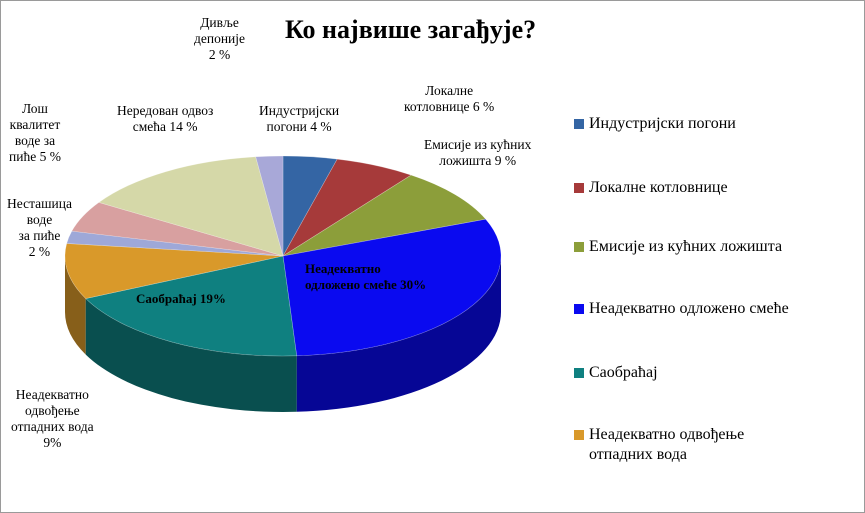 The height and width of the screenshot is (513, 865). What do you see at coordinates (662, 123) in the screenshot?
I see `legend-label: Индустријски погони` at bounding box center [662, 123].